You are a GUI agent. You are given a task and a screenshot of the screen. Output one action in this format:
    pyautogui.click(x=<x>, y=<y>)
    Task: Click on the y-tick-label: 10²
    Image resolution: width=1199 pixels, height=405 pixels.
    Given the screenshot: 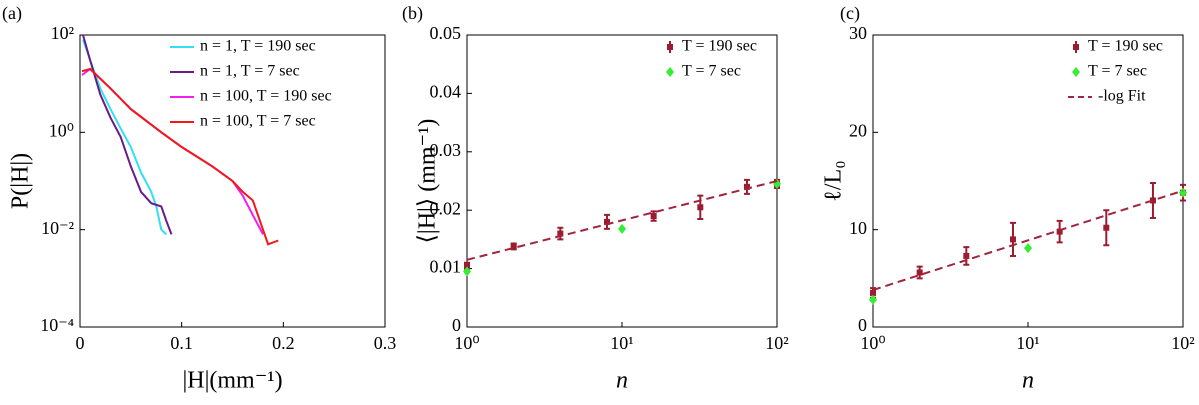 What is the action you would take?
    pyautogui.click(x=62, y=33)
    